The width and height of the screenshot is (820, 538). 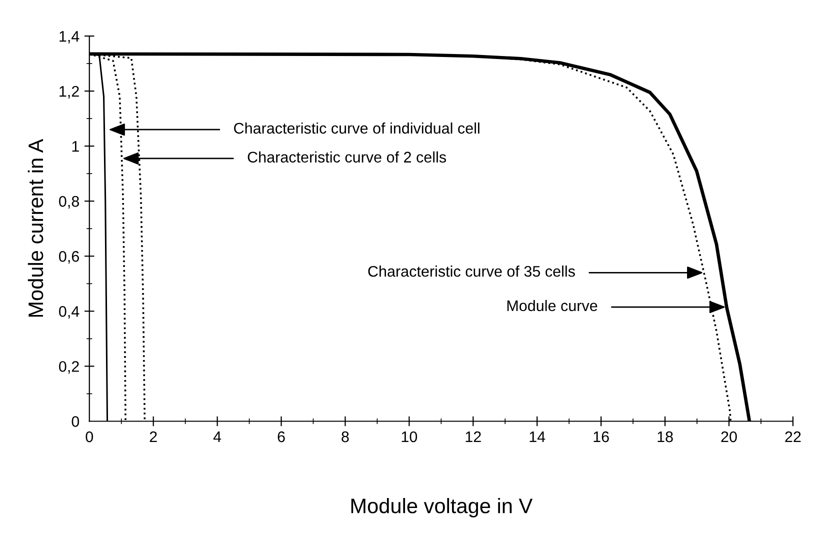 I want to click on x-tick-label: 16, so click(x=601, y=436).